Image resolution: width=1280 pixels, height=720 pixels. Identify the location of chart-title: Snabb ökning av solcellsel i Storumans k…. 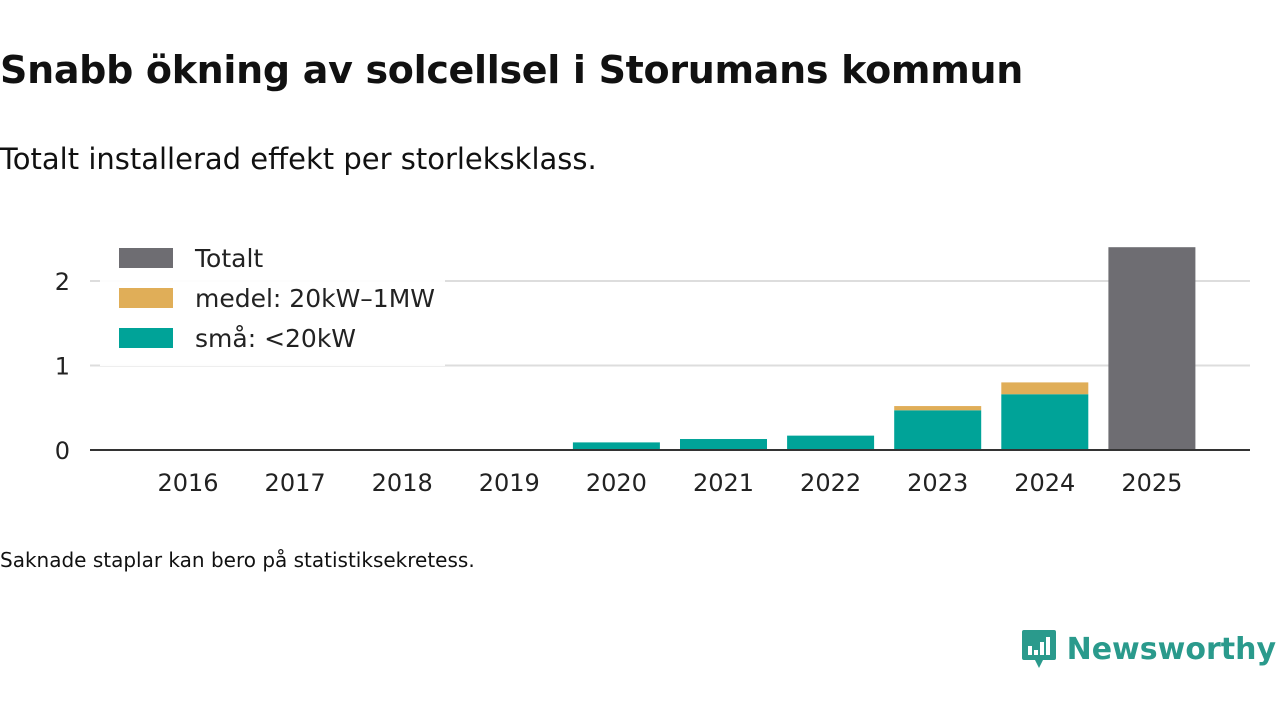
(512, 70).